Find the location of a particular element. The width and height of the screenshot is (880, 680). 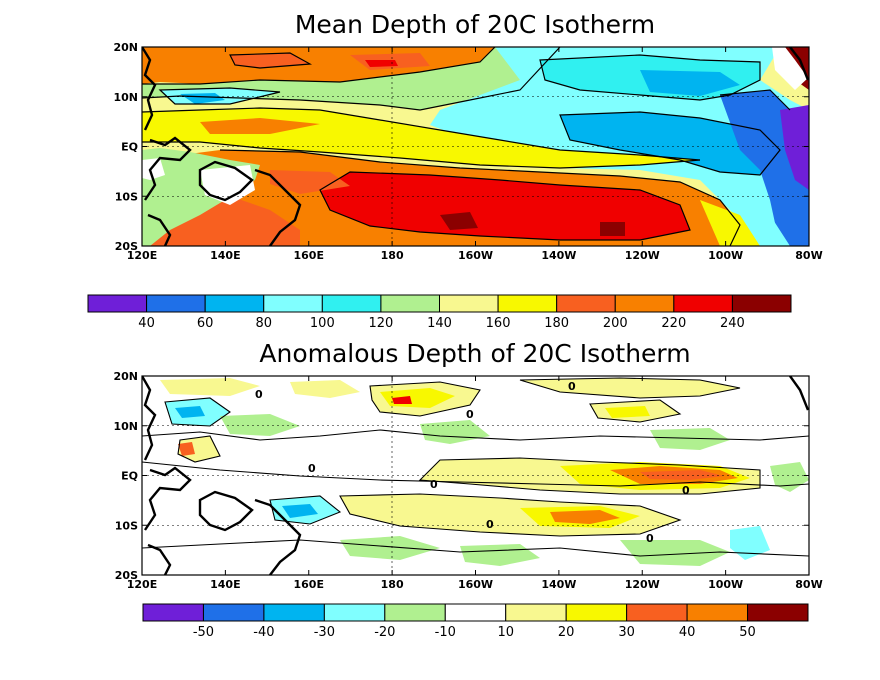

colorbar-label: 20 is located at coordinates (566, 632).